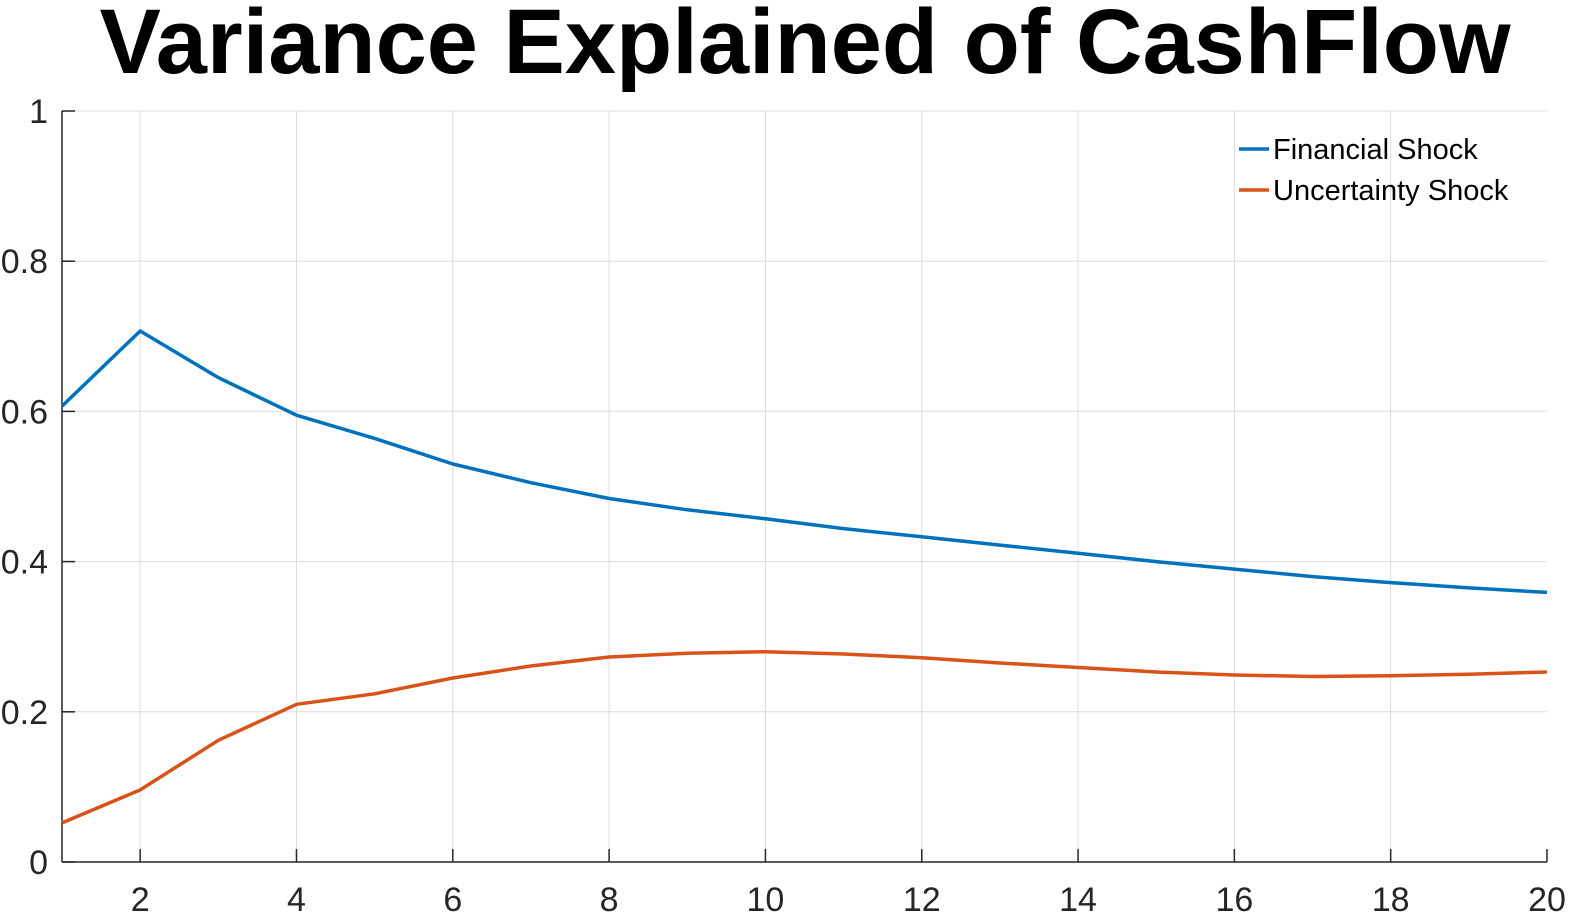 Image resolution: width=1570 pixels, height=919 pixels. What do you see at coordinates (24, 713) in the screenshot?
I see `y-tick-label: 0.2` at bounding box center [24, 713].